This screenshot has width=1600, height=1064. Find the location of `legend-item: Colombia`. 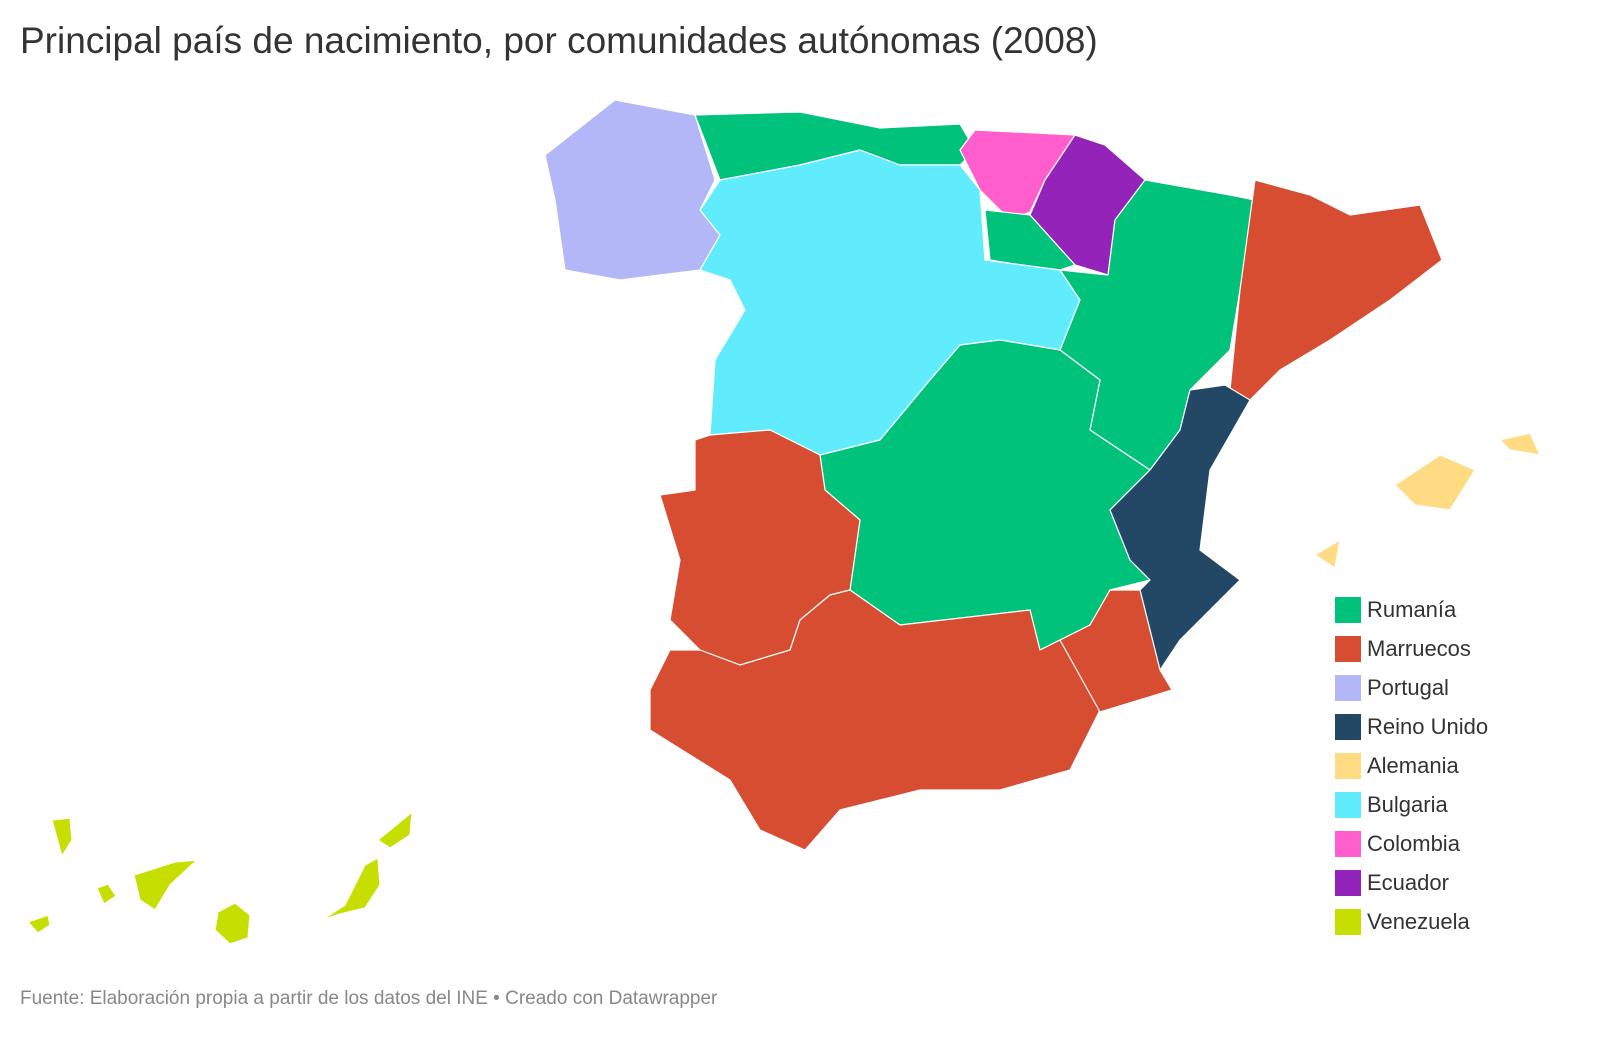

legend-item: Colombia is located at coordinates (1411, 843).